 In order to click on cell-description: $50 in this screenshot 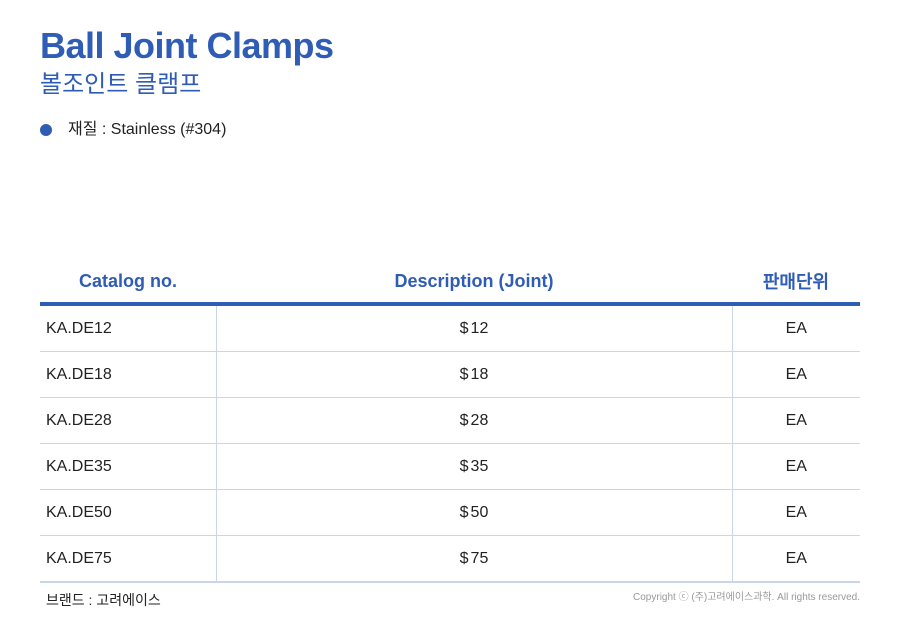, I will do `click(474, 512)`.